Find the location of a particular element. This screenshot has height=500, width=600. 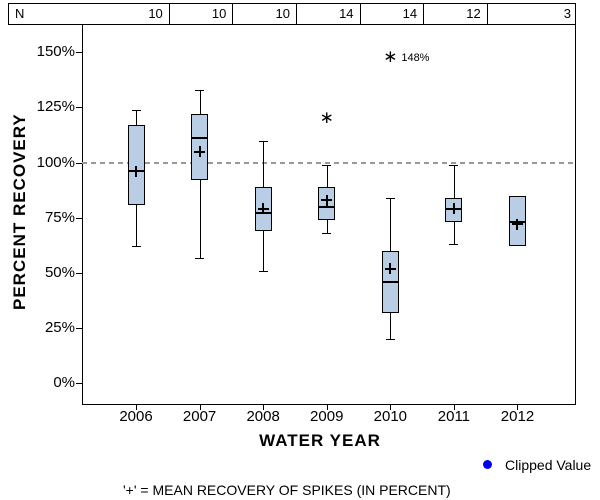

y-tick-label: 150% is located at coordinates (55, 52).